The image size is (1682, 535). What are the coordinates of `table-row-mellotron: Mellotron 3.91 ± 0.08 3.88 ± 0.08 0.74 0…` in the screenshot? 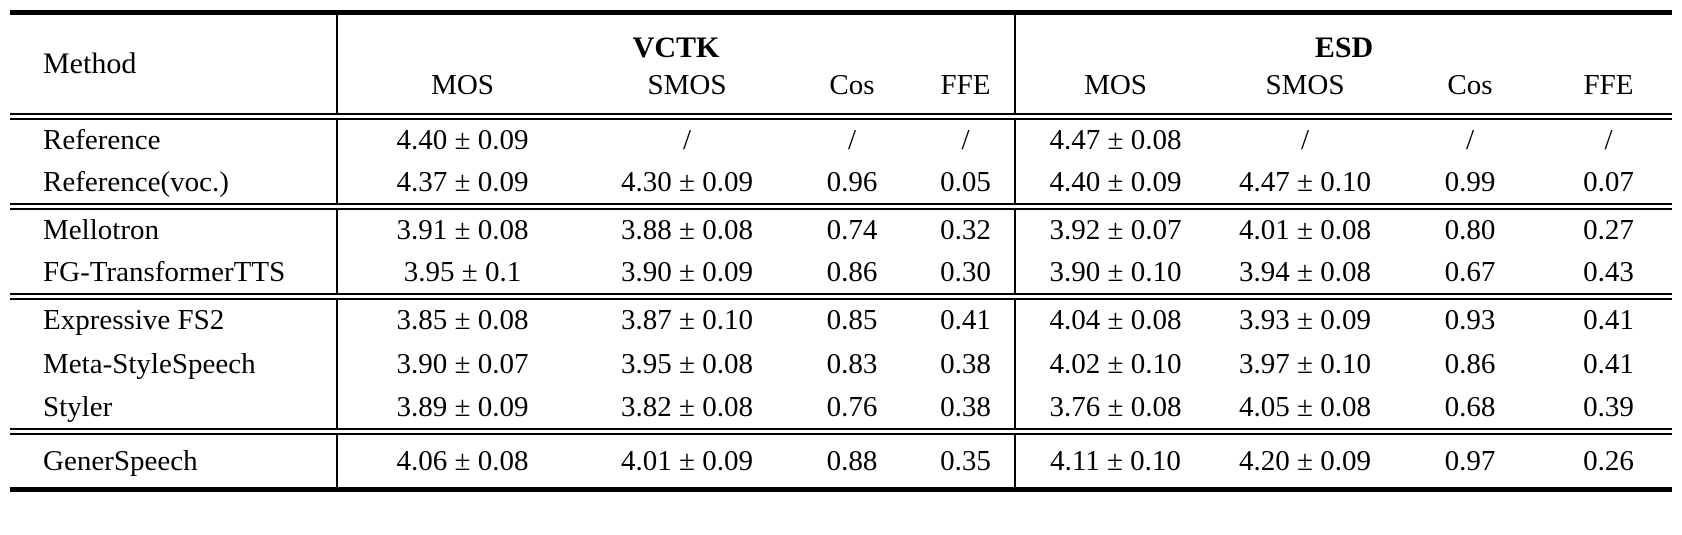 It's located at (841, 229).